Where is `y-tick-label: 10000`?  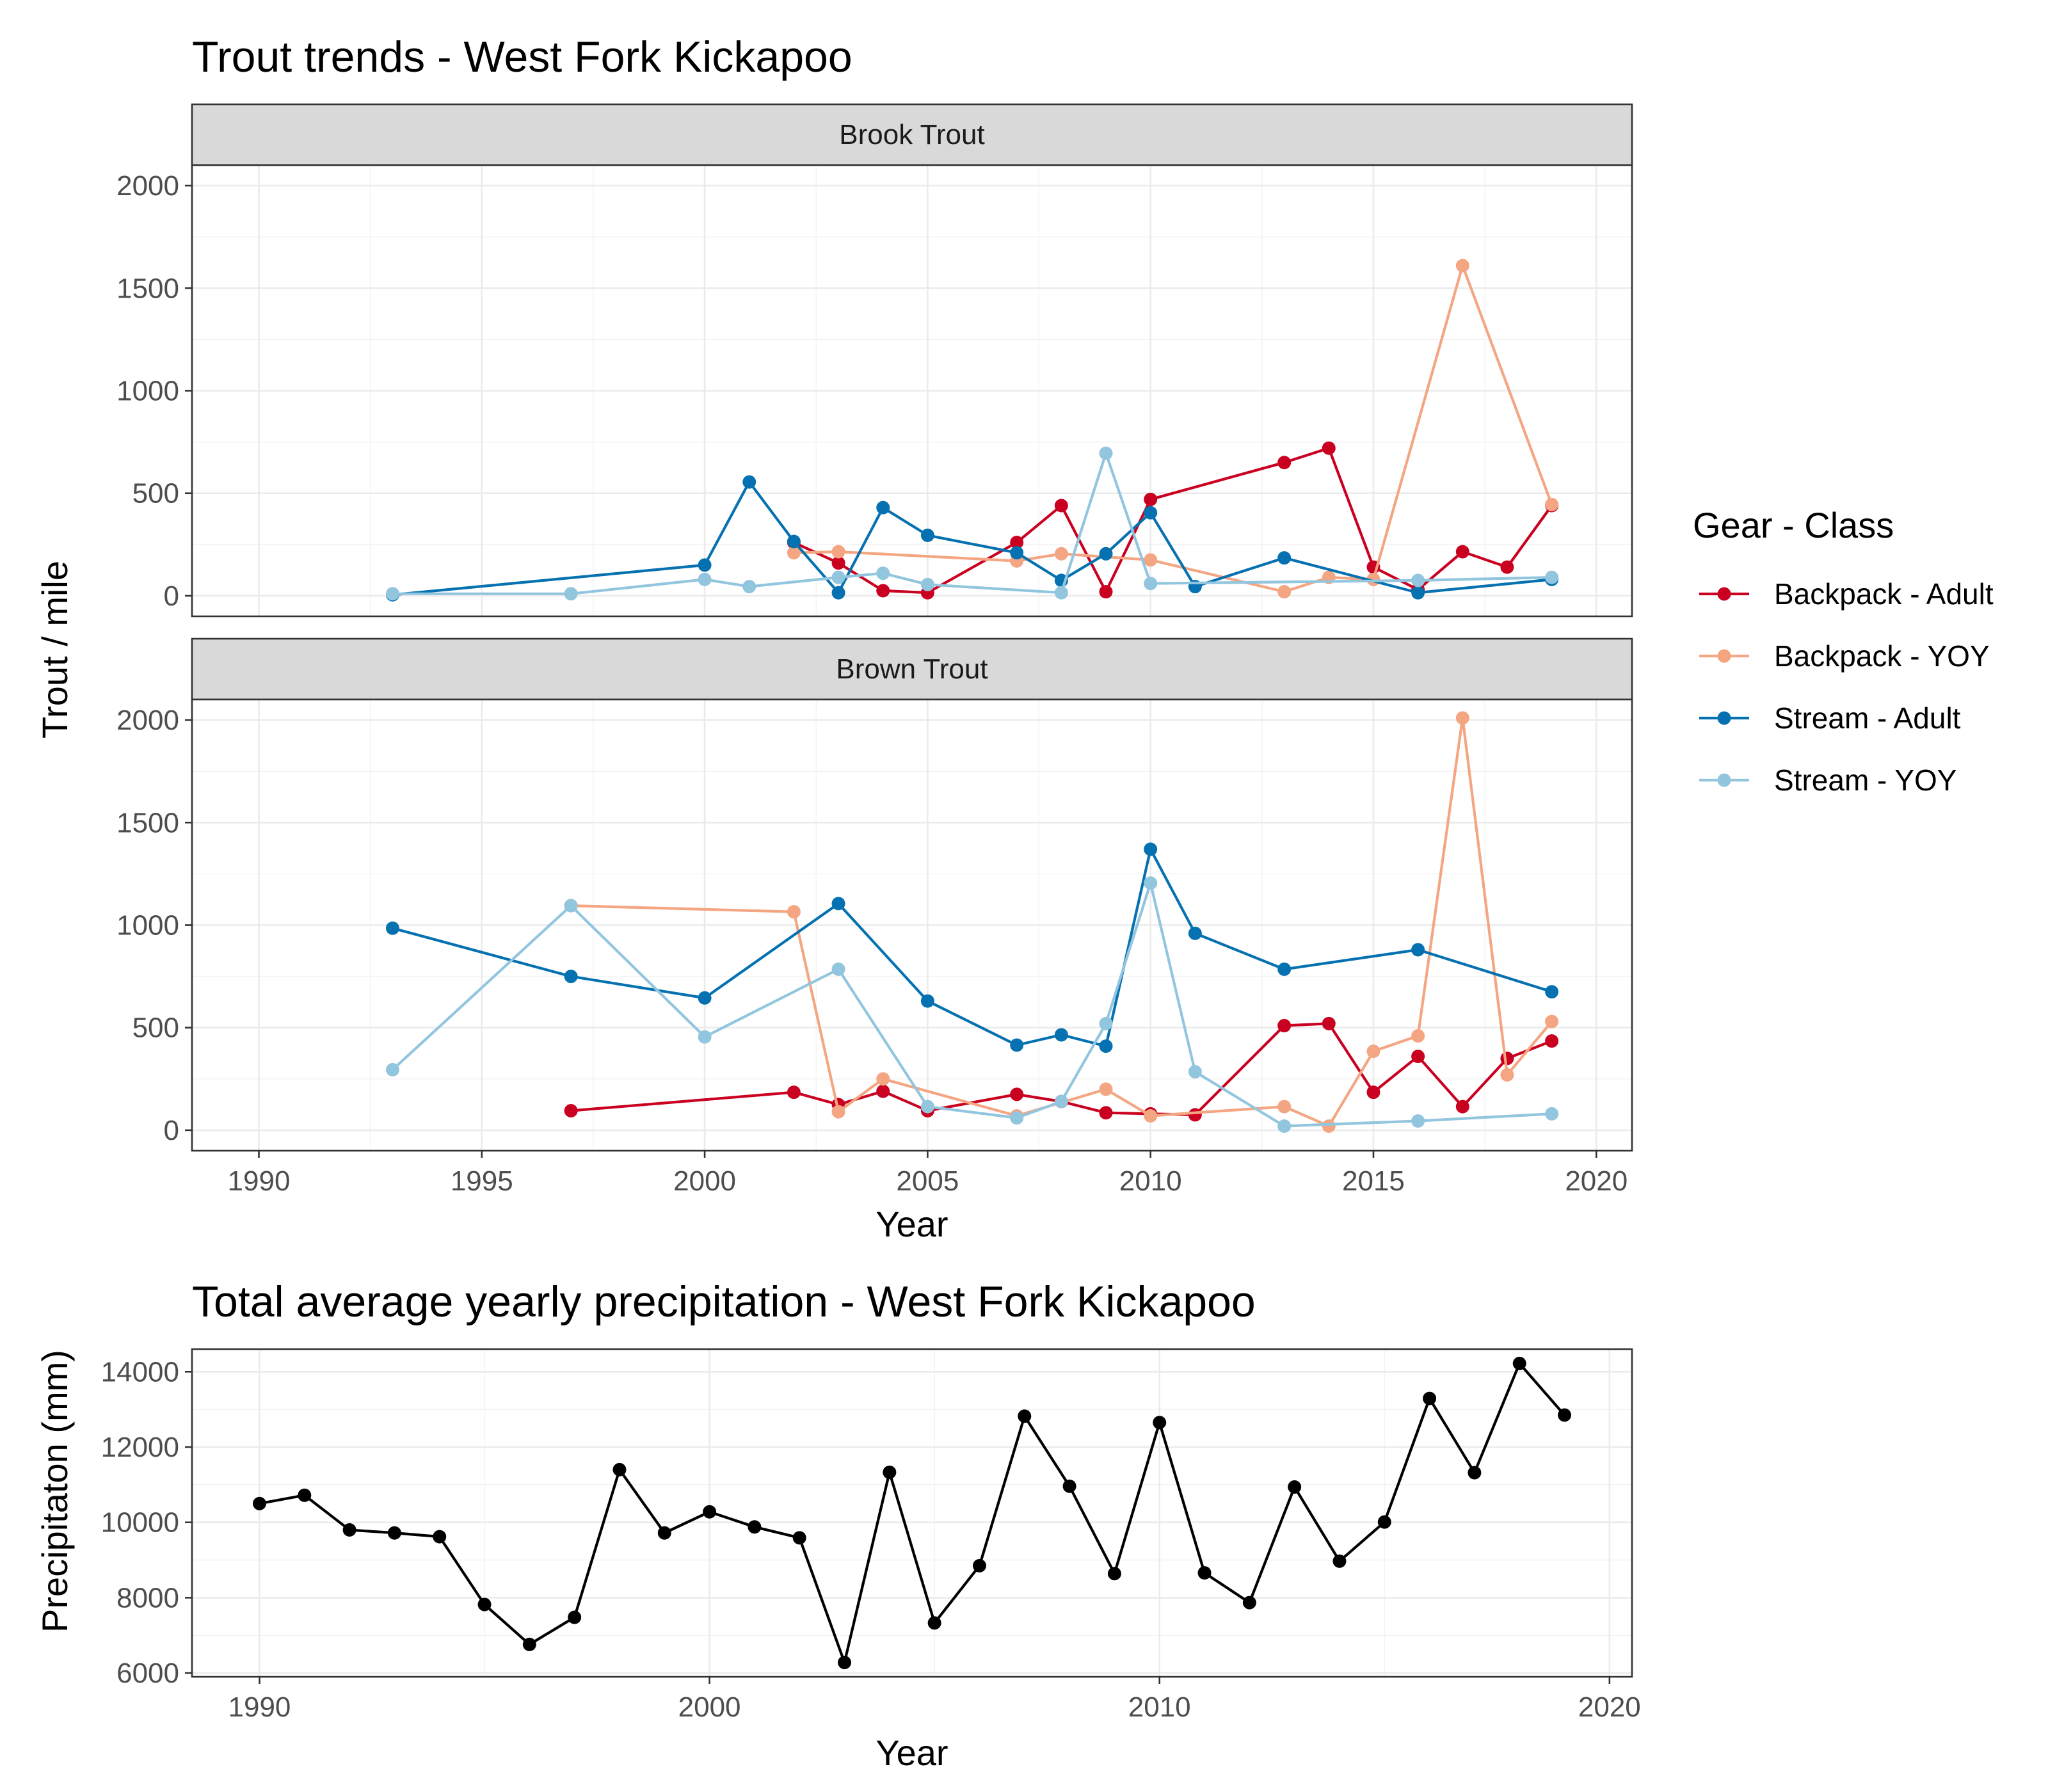 y-tick-label: 10000 is located at coordinates (140, 1523).